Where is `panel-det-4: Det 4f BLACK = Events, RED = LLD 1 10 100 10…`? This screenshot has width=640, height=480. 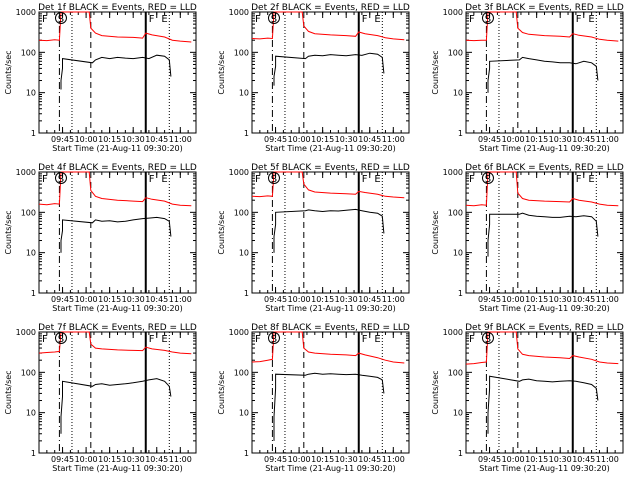 panel-det-4: Det 4f BLACK = Events, RED = LLD 1 10 100 10… is located at coordinates (100, 238).